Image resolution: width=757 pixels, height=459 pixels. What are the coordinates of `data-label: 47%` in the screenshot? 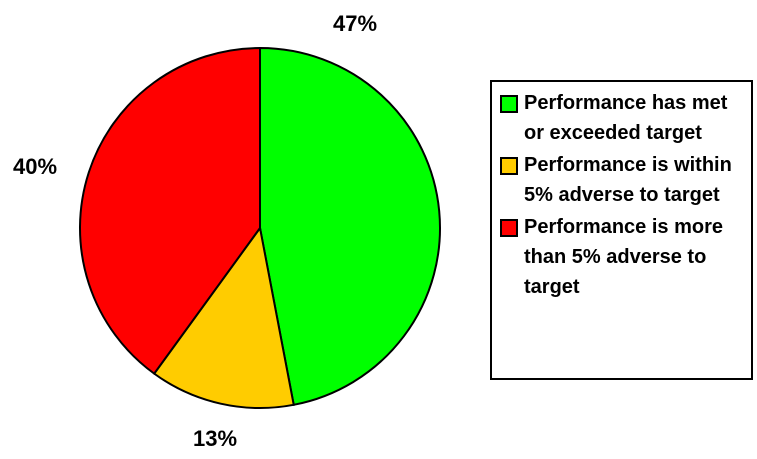 It's located at (355, 23).